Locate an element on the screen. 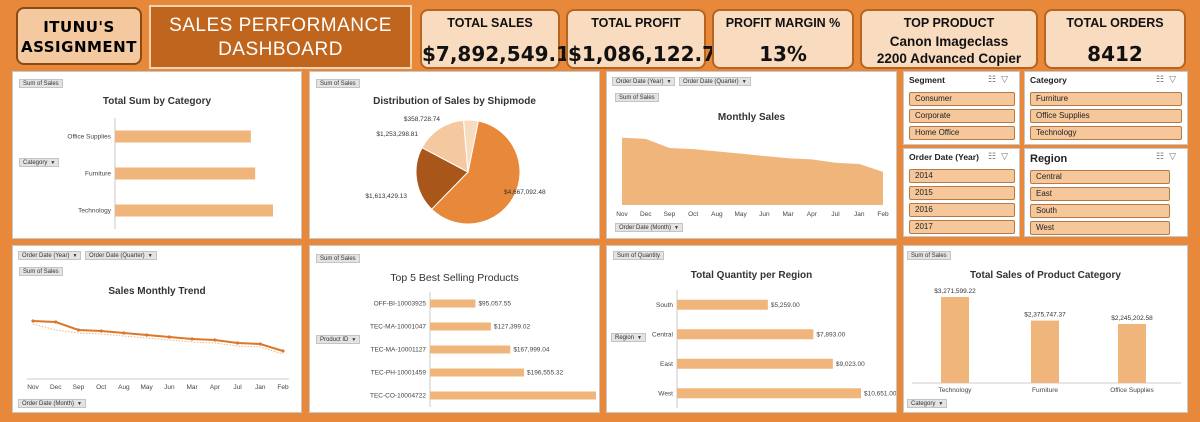  pie-slice is located at coordinates (445, 146).